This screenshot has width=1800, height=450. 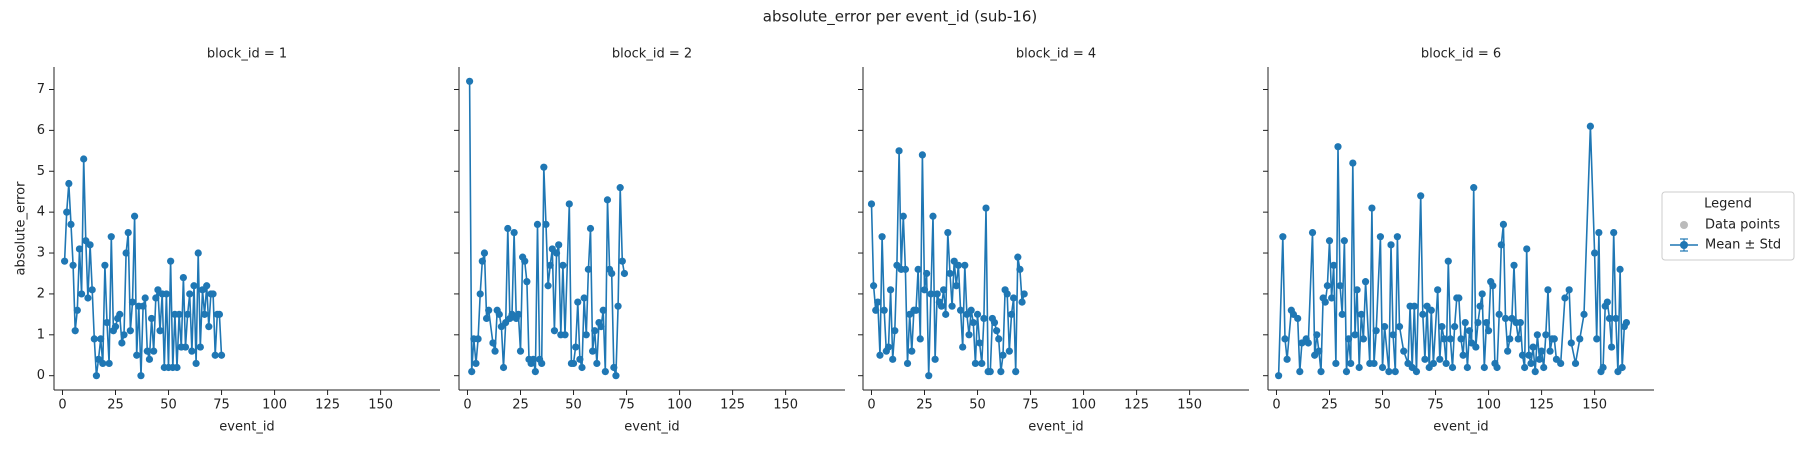 What do you see at coordinates (21, 228) in the screenshot?
I see `y-axis-label: absolute_error` at bounding box center [21, 228].